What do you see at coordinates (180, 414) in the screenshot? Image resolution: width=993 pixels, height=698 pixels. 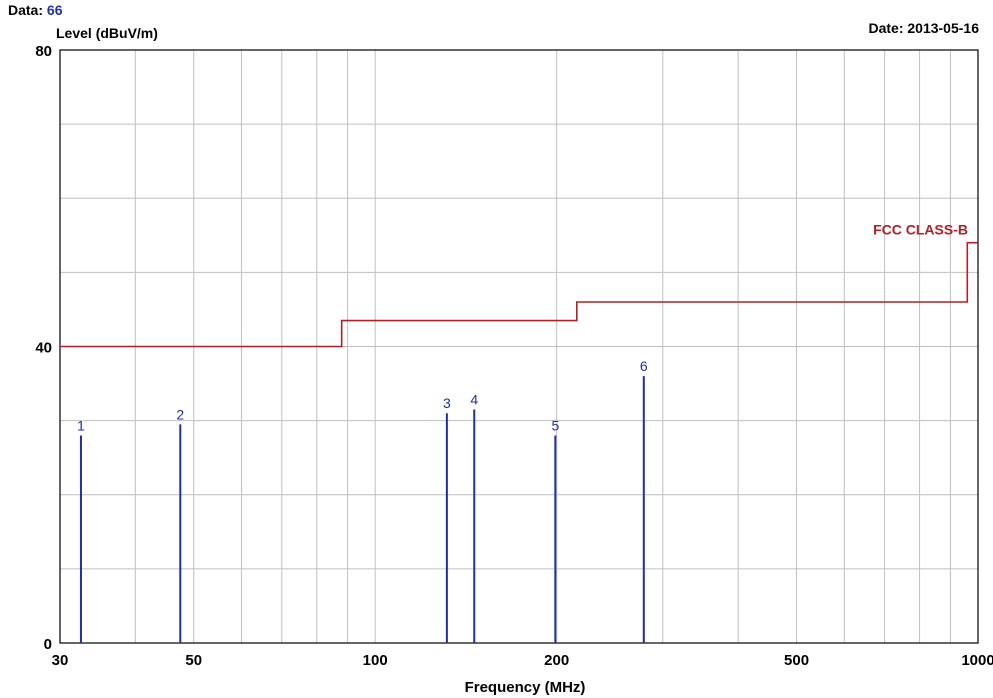 I see `marker-label: 2` at bounding box center [180, 414].